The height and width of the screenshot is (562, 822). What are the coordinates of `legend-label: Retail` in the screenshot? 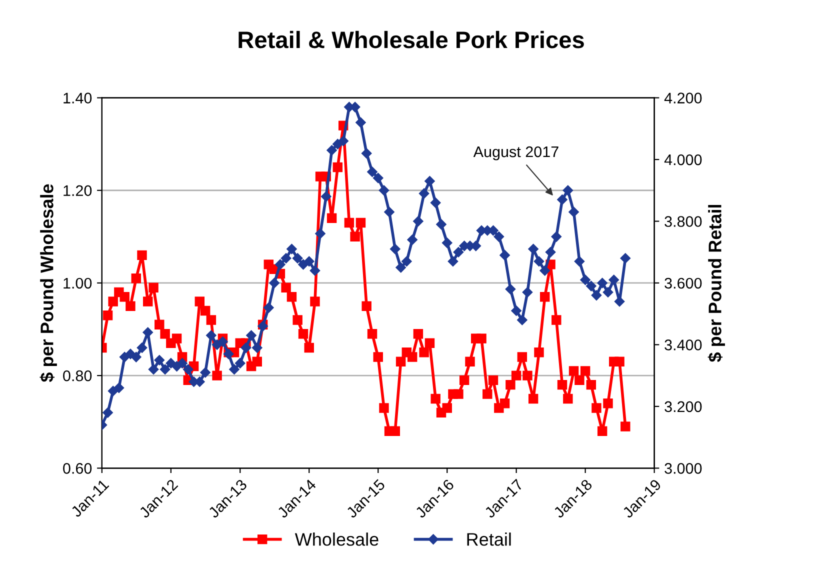 It's located at (489, 539).